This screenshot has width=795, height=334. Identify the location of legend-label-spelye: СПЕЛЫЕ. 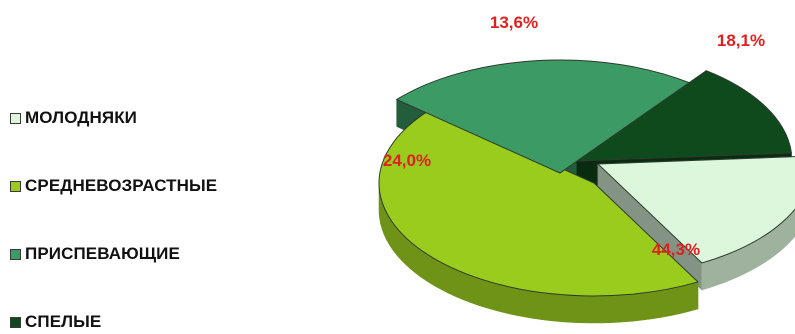
(63, 321).